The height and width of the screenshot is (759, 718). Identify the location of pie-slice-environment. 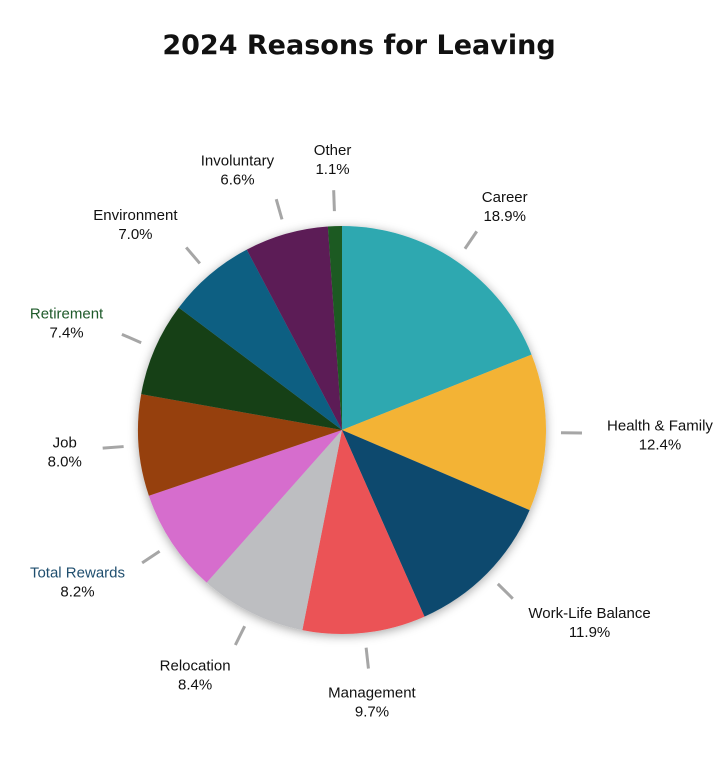
(260, 339).